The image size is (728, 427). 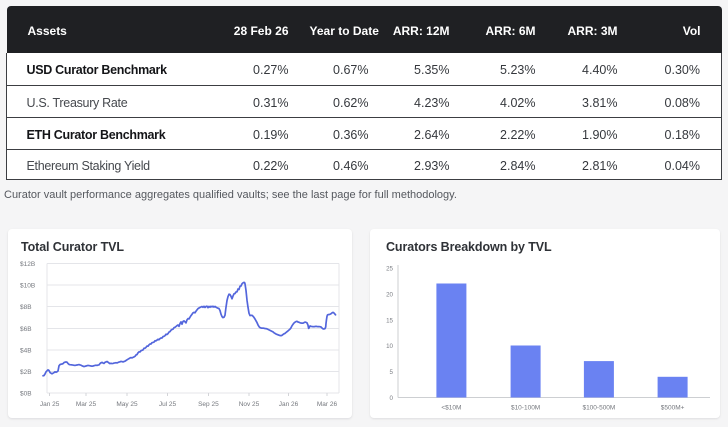 What do you see at coordinates (289, 404) in the screenshot?
I see `svg-text: Jan 26` at bounding box center [289, 404].